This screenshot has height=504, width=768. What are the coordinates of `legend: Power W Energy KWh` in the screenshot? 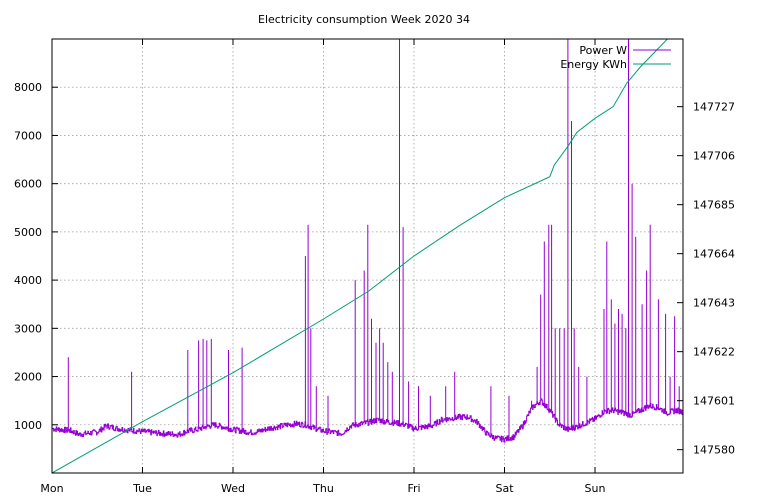 It's located at (615, 57).